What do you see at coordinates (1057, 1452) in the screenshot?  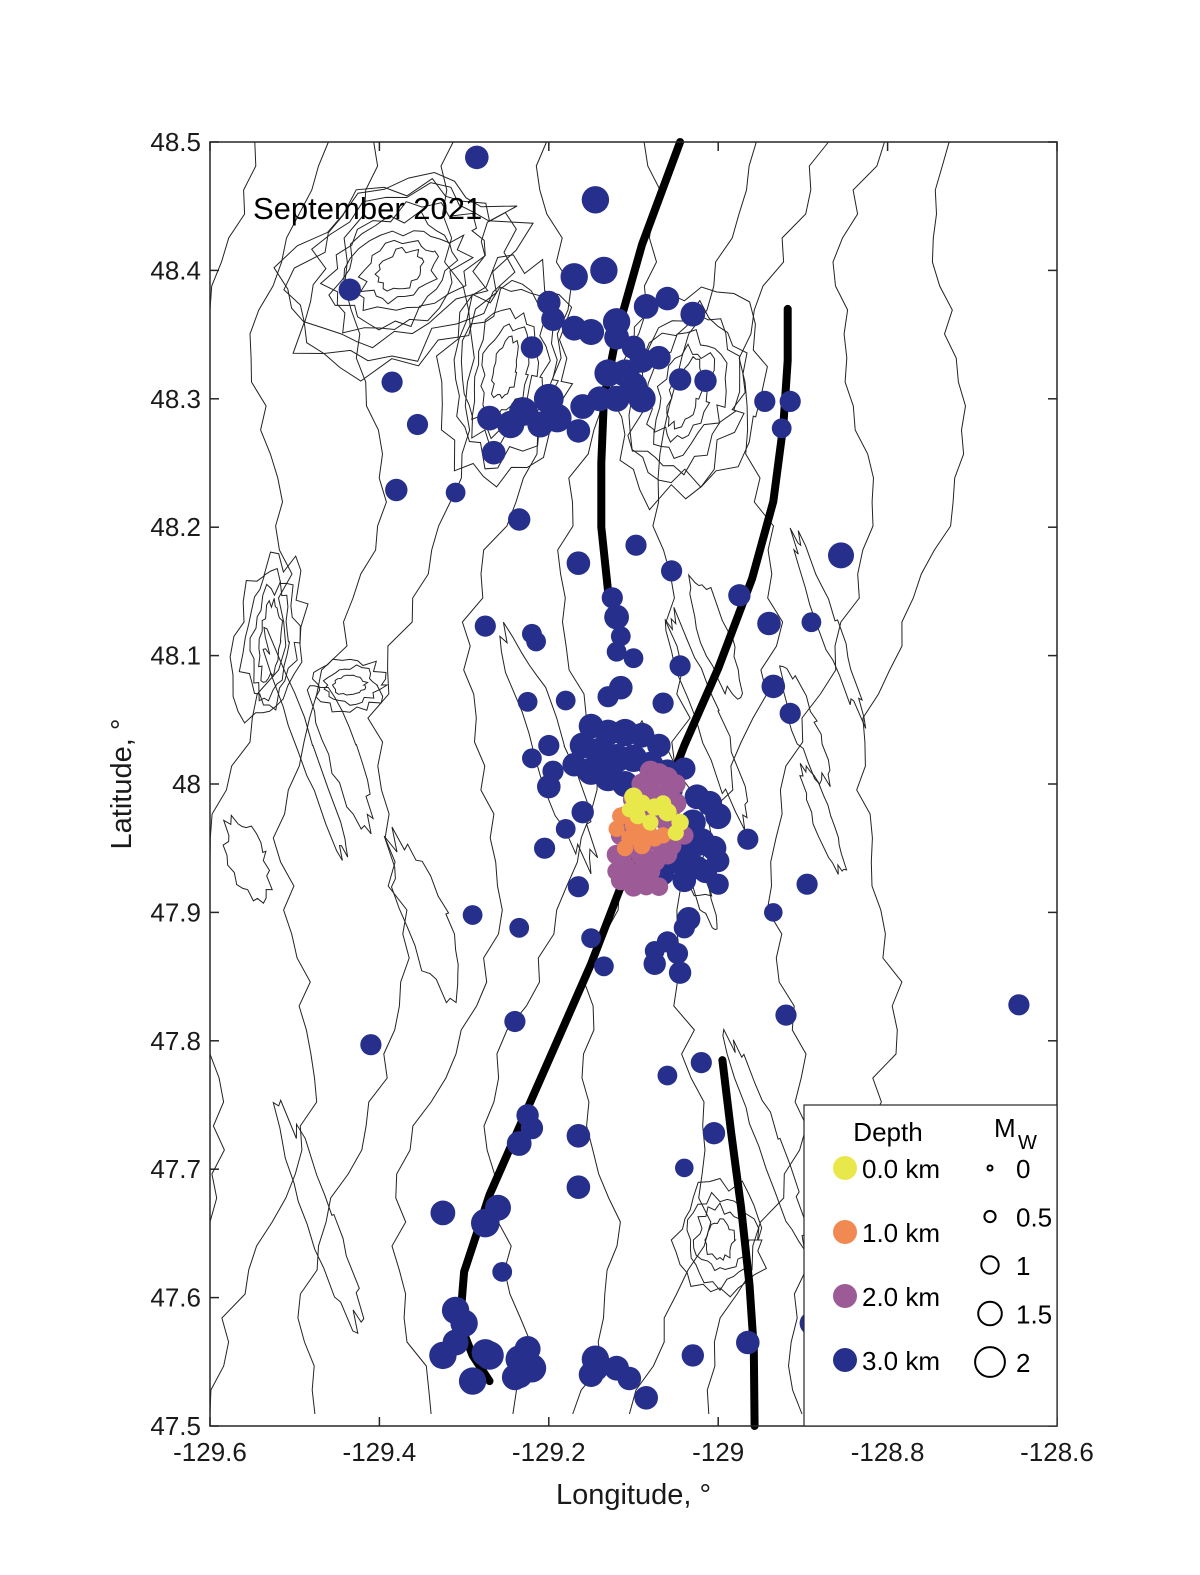 I see `x-tick-label: -128.6` at bounding box center [1057, 1452].